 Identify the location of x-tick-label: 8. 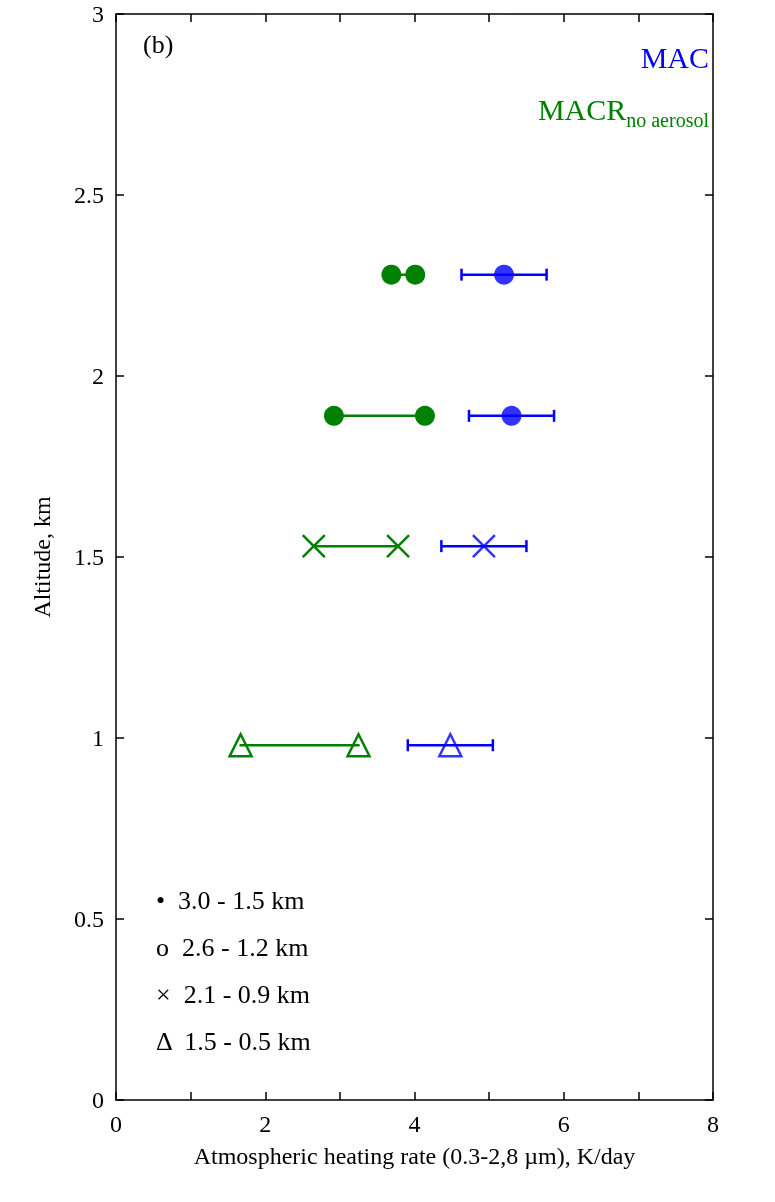
(713, 1124).